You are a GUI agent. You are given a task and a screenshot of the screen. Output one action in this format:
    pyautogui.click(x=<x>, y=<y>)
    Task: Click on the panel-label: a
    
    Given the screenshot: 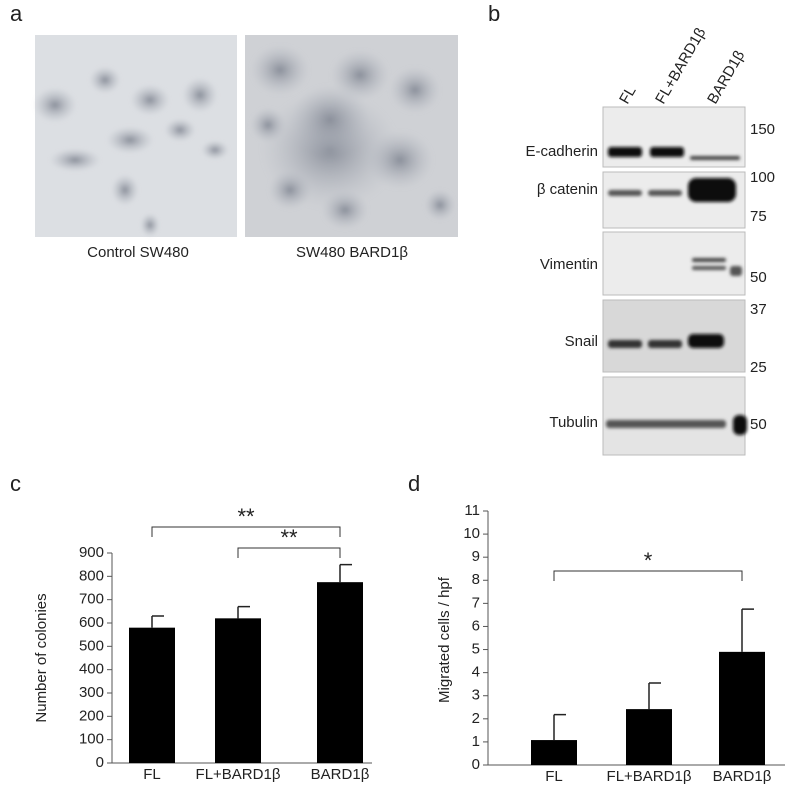 What is the action you would take?
    pyautogui.click(x=16, y=13)
    